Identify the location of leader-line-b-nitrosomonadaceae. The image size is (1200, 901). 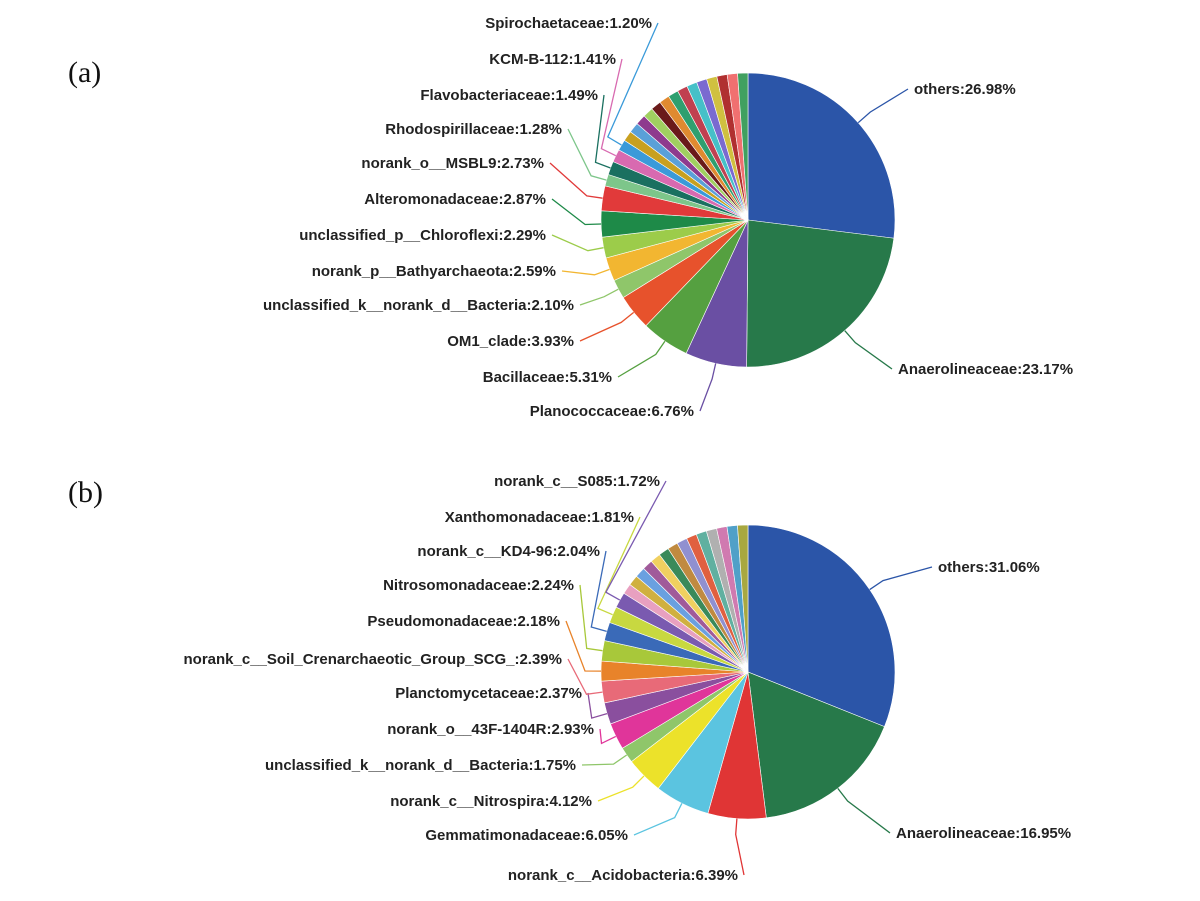
(591, 618).